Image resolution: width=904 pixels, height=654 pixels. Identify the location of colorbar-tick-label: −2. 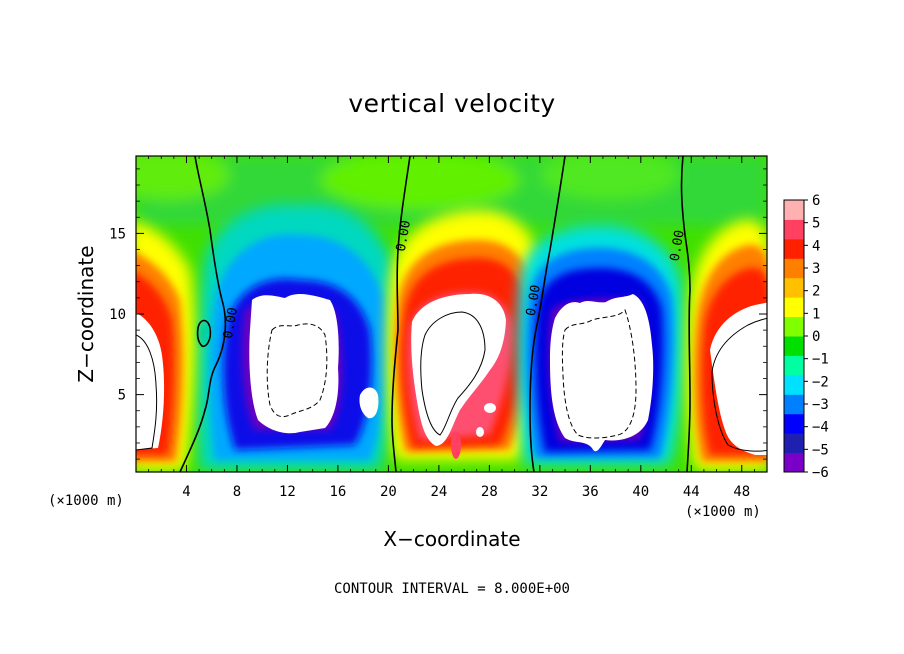
(820, 382).